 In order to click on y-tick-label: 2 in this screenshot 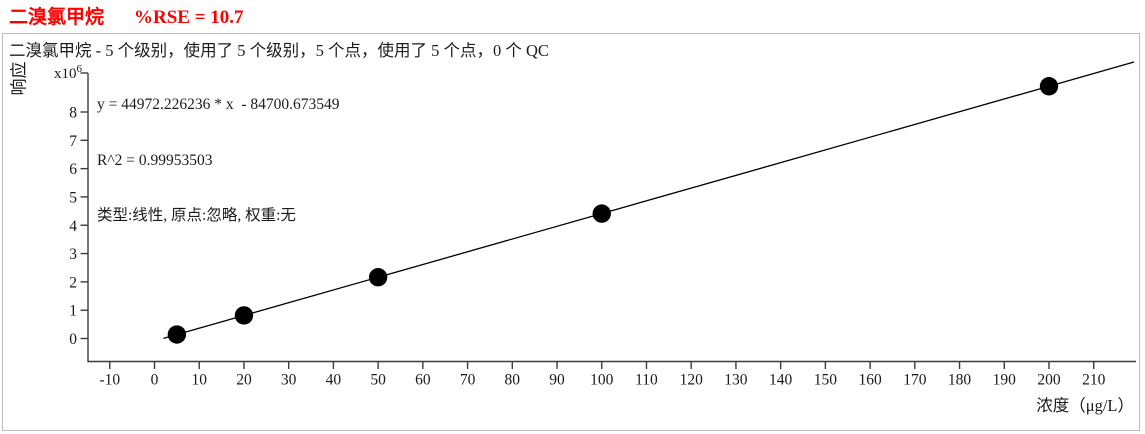, I will do `click(73, 282)`.